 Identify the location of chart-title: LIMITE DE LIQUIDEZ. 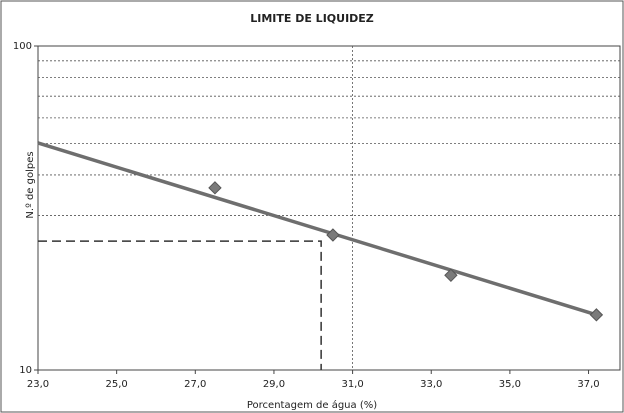
(312, 18).